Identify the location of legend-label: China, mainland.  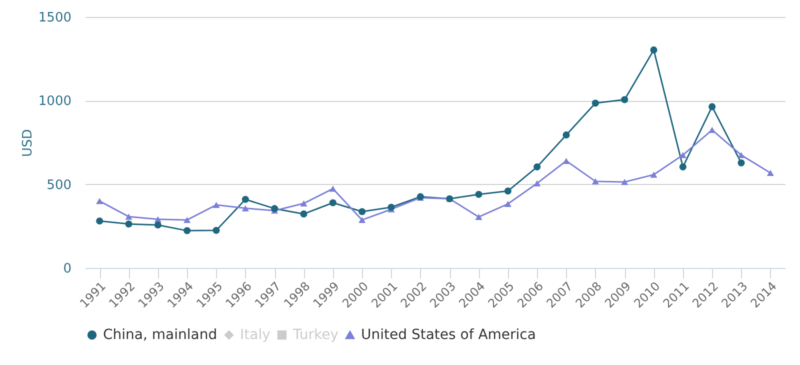
(160, 335).